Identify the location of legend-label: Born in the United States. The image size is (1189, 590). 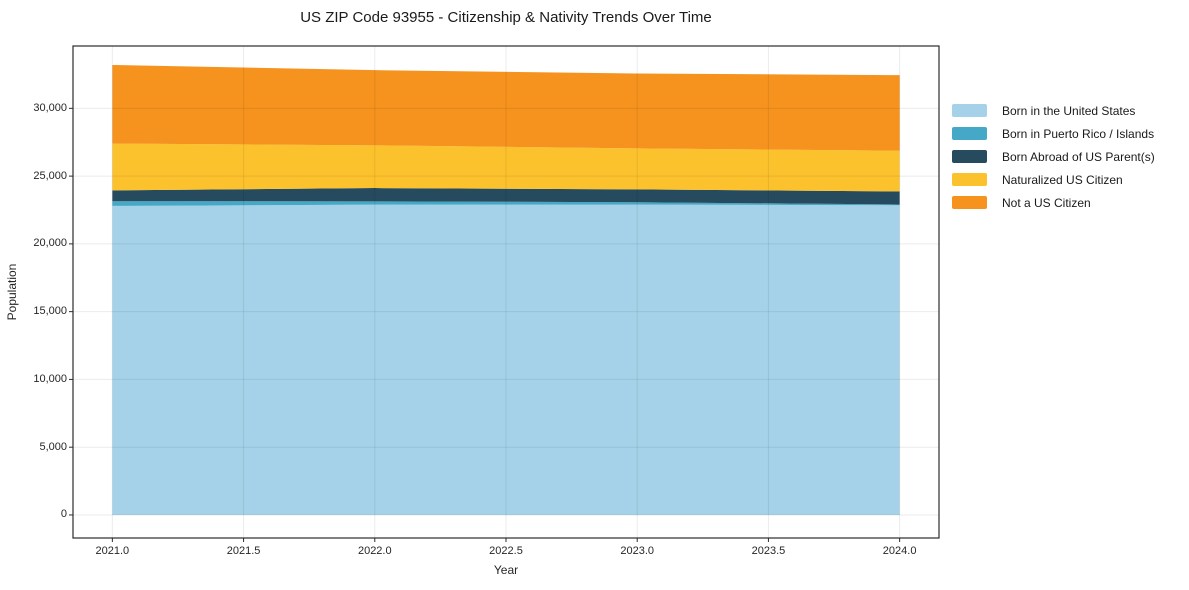
(1069, 110).